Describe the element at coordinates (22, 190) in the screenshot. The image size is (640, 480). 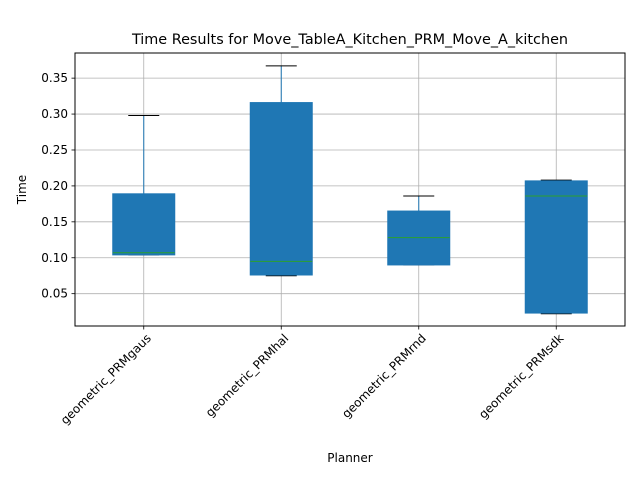
I see `y-axis-label: Time` at that location.